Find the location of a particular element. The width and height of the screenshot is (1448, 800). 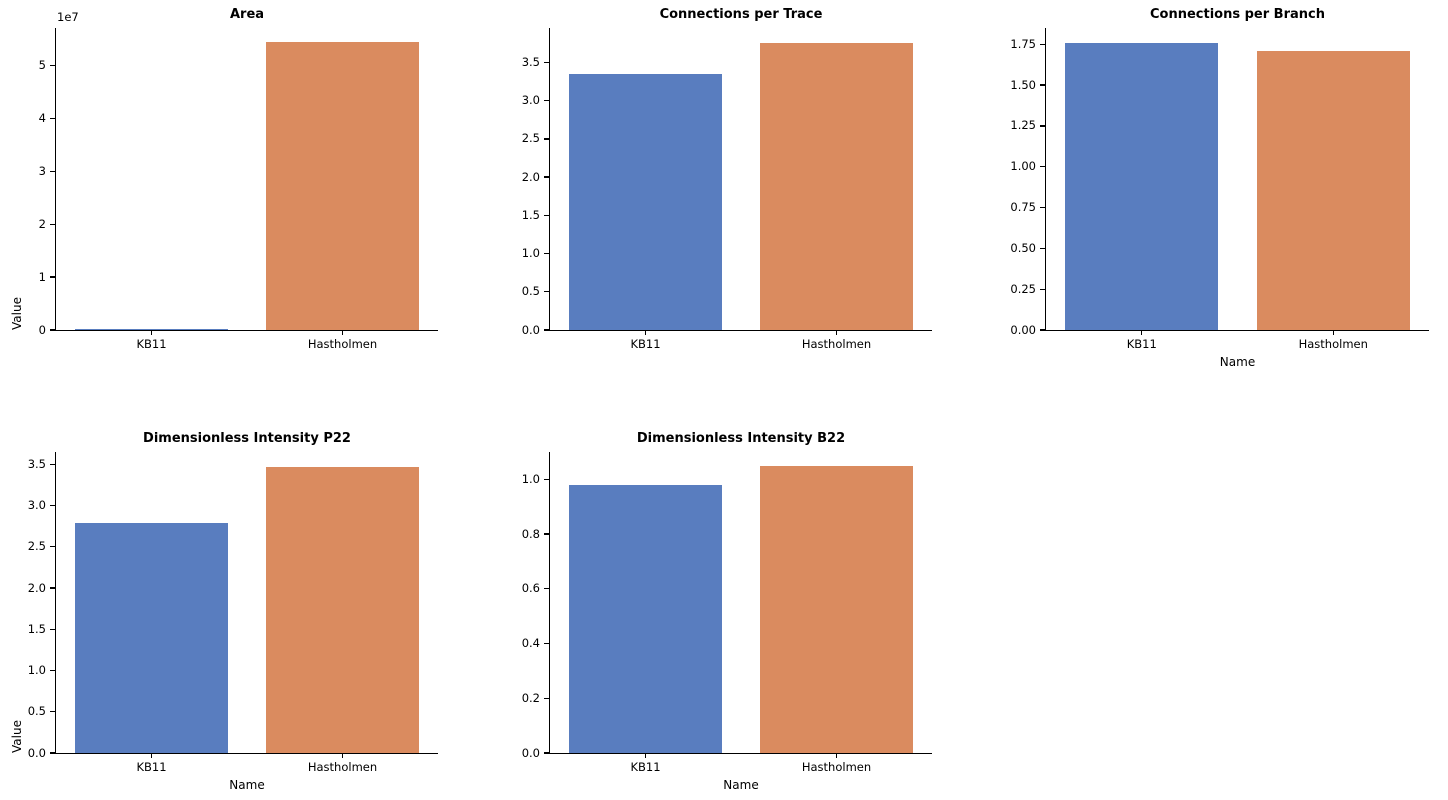

y-tick-label: 0.25 is located at coordinates (1023, 288).